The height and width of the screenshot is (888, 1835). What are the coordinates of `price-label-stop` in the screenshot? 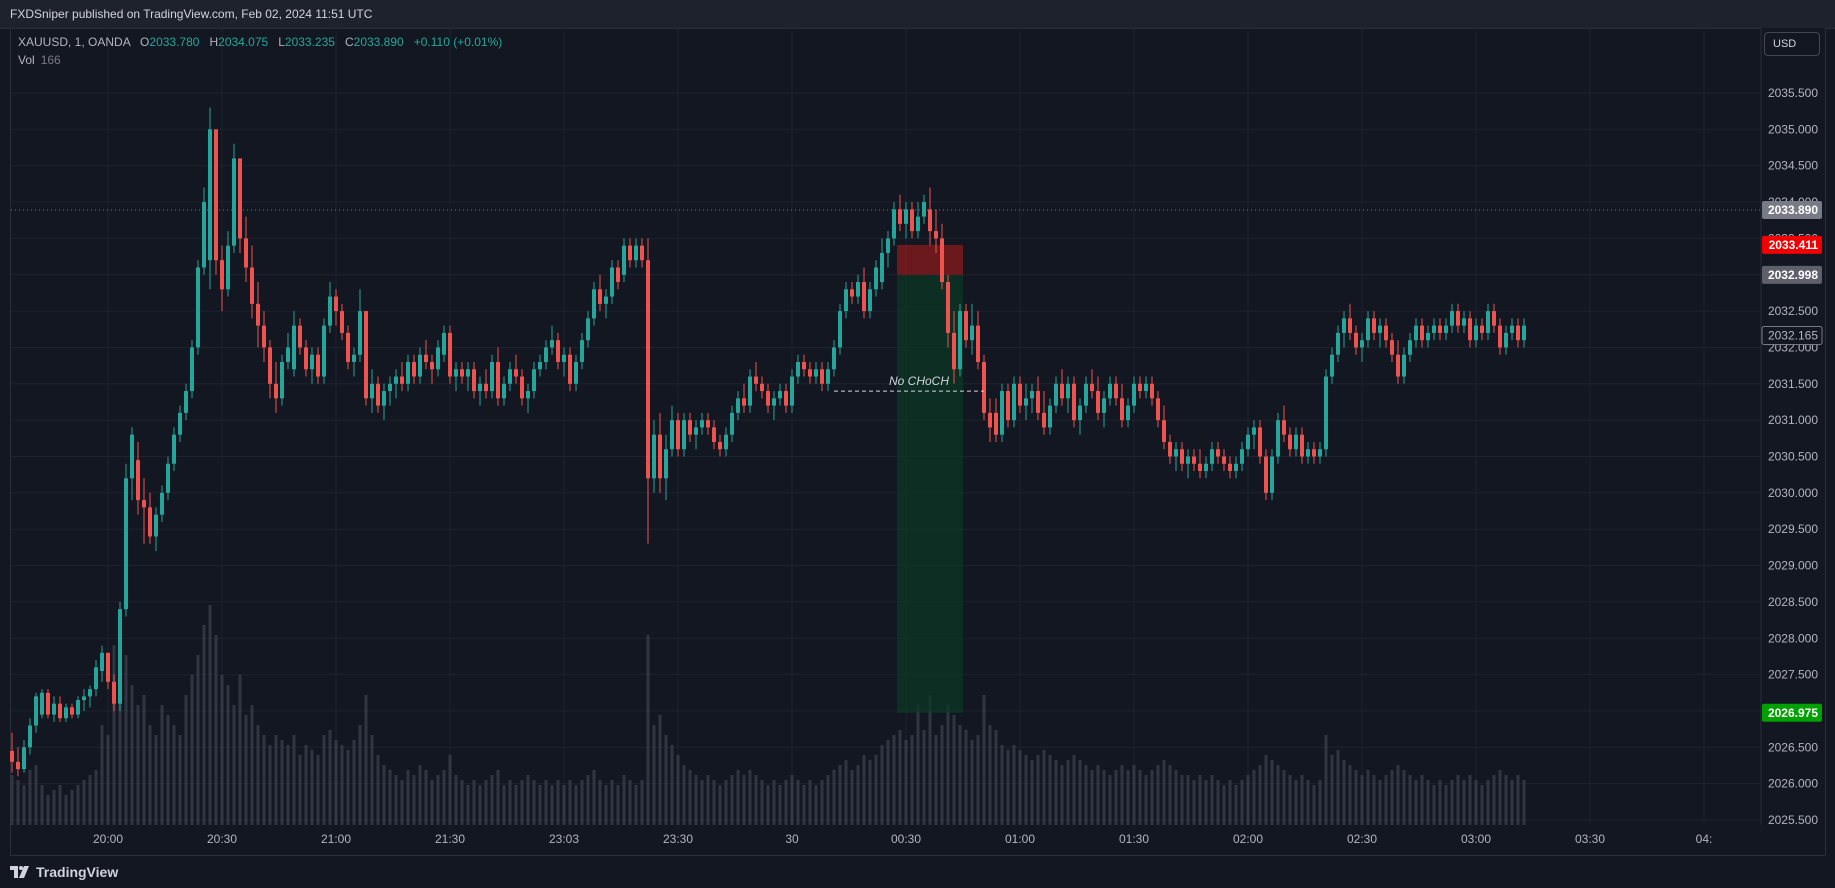 It's located at (1792, 244).